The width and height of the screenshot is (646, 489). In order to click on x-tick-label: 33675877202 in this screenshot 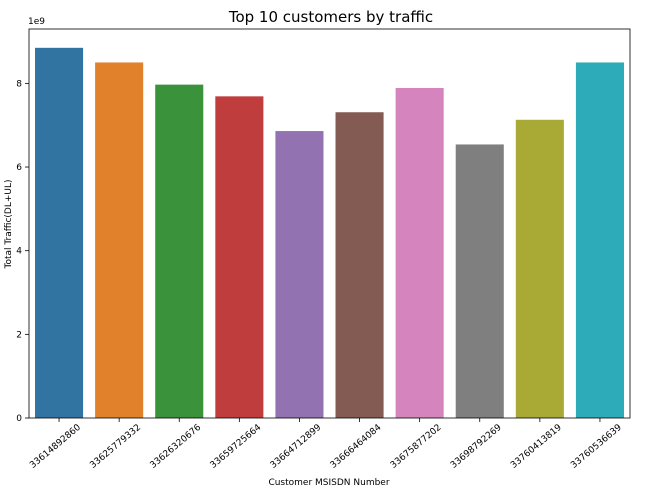, I will do `click(416, 447)`.